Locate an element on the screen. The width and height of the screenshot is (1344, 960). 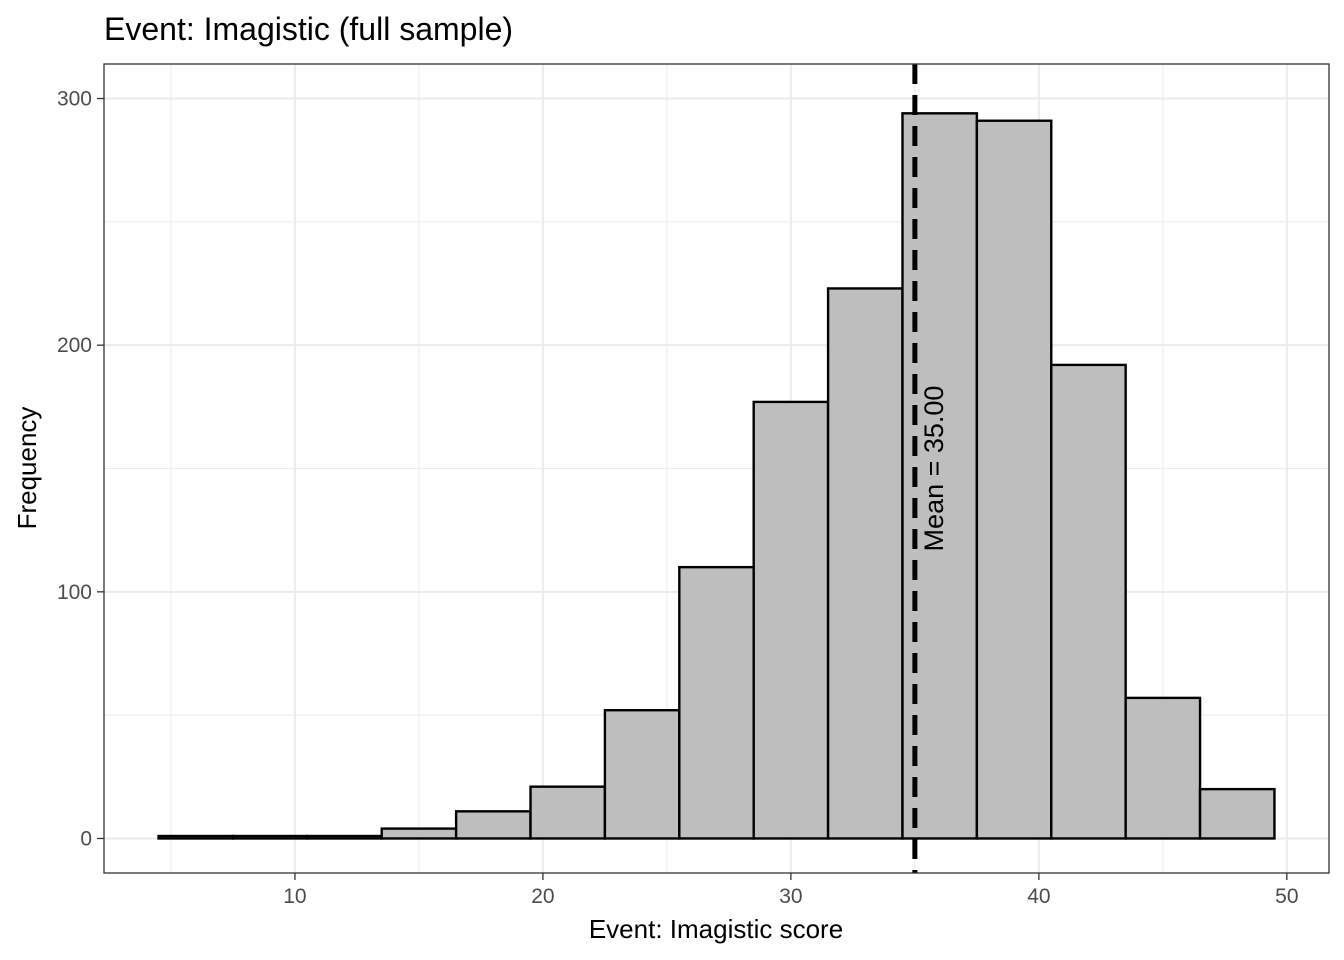
x-tick-label: 30 is located at coordinates (790, 896).